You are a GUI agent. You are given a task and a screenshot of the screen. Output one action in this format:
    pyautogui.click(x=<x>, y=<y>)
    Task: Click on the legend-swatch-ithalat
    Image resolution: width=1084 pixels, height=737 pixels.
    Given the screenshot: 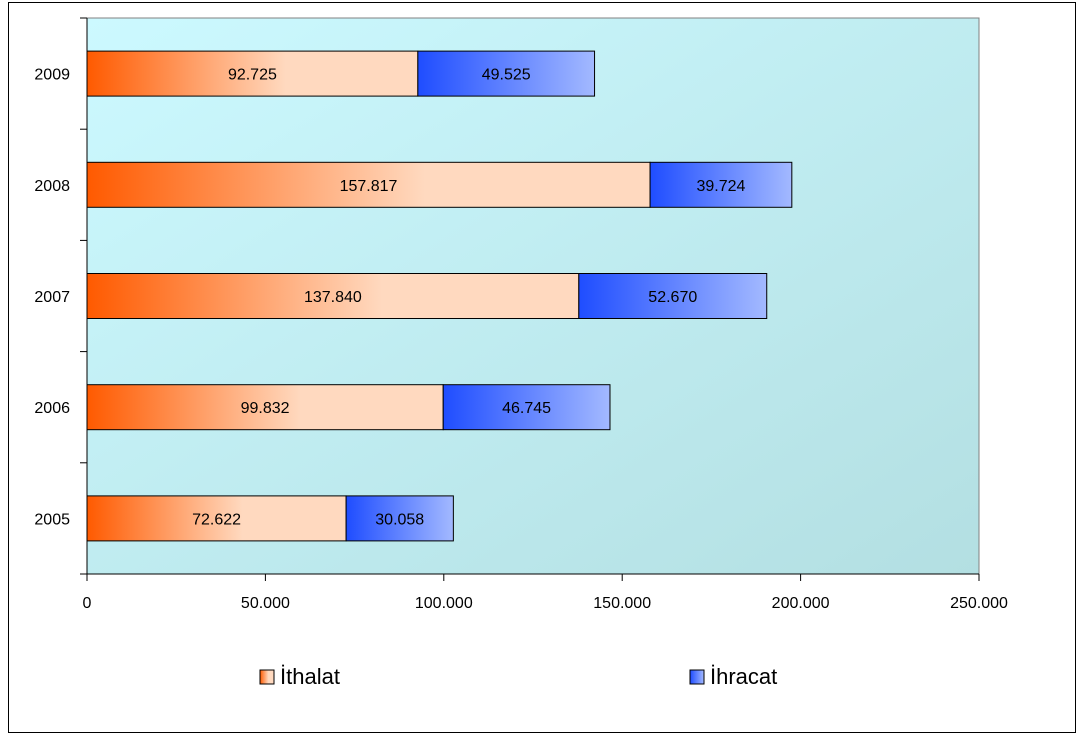 What is the action you would take?
    pyautogui.click(x=267, y=677)
    